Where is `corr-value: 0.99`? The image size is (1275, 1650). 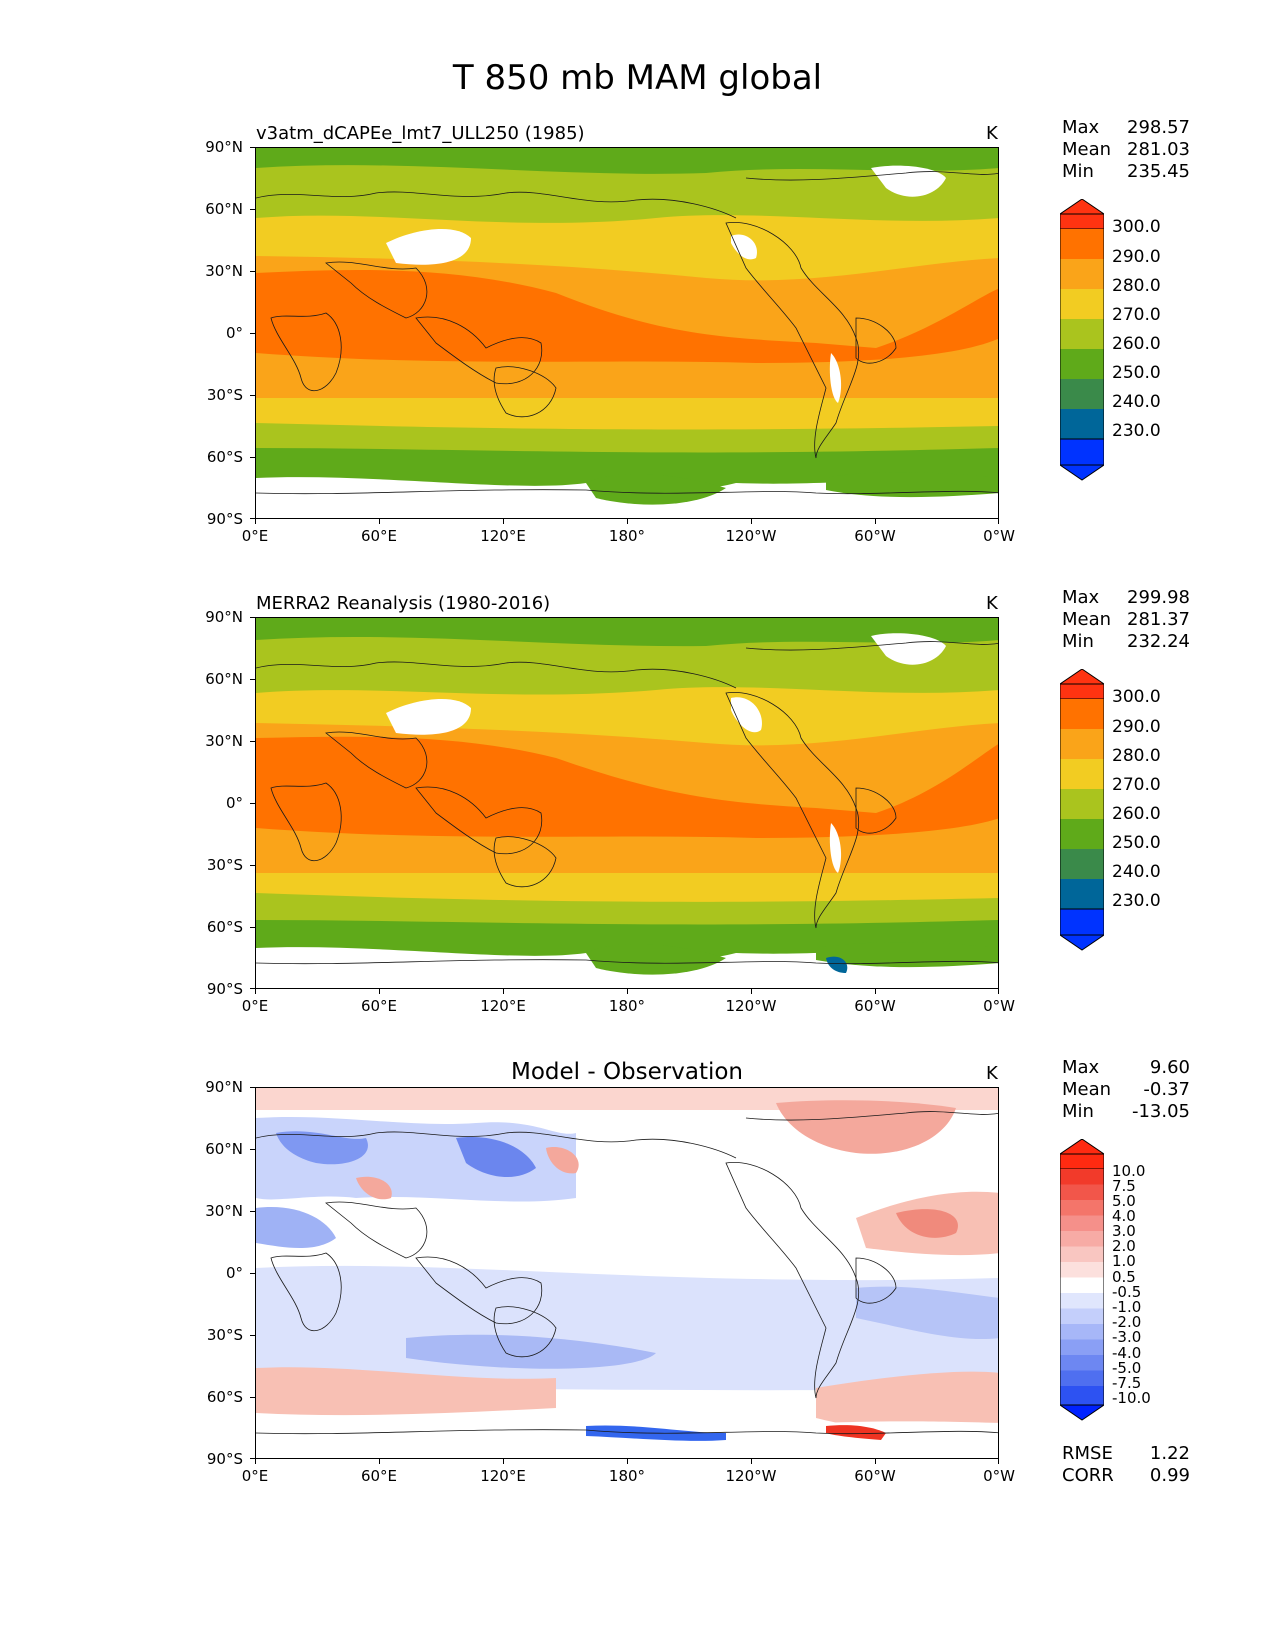
corr-value: 0.99 is located at coordinates (1169, 1475).